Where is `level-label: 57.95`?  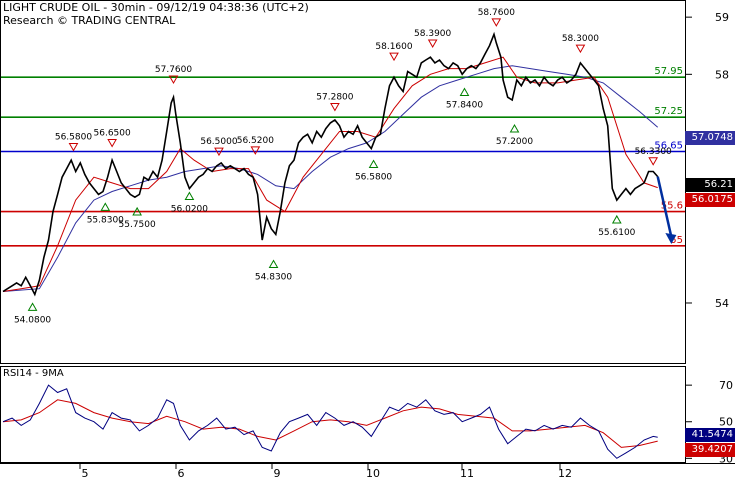 level-label: 57.95 is located at coordinates (668, 71).